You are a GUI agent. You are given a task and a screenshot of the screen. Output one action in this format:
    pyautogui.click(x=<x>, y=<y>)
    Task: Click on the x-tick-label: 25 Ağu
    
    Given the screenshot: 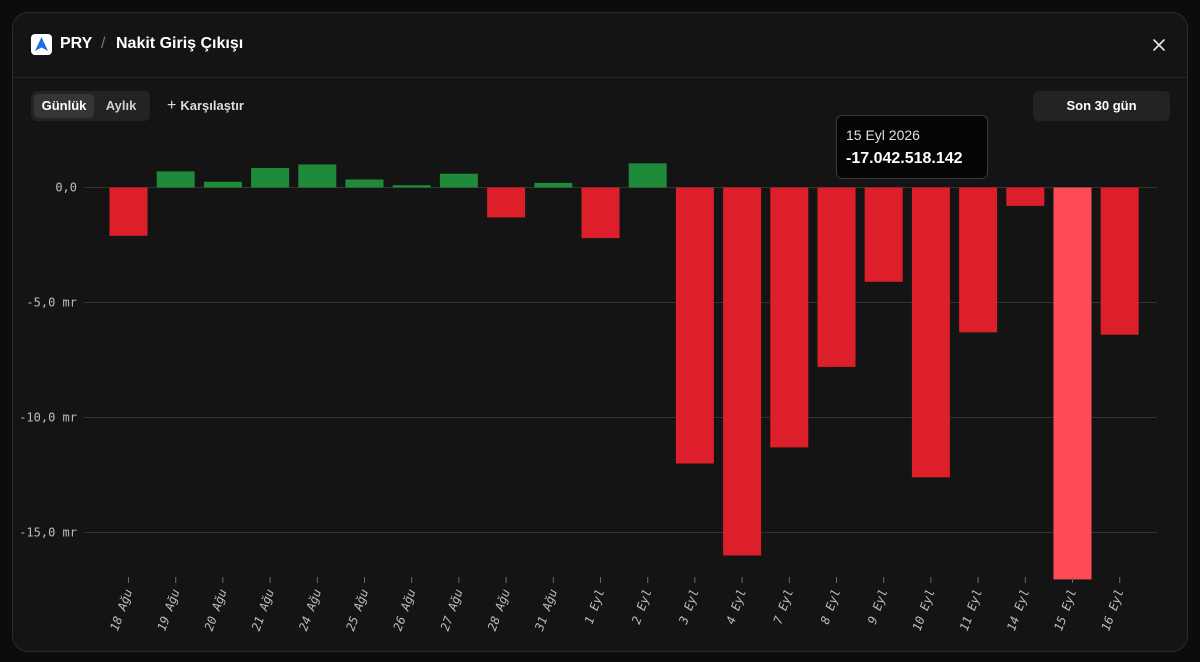 What is the action you would take?
    pyautogui.click(x=357, y=610)
    